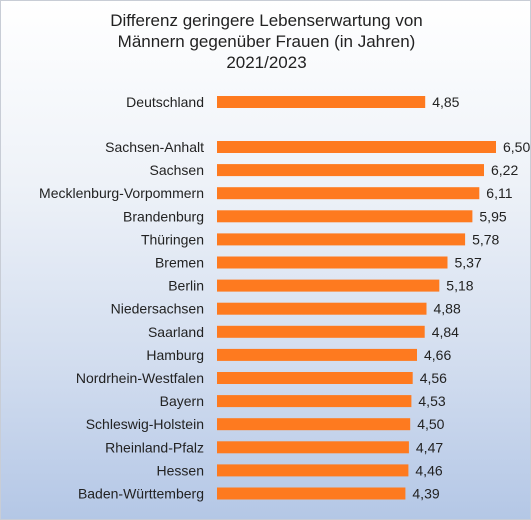 This screenshot has width=531, height=520. I want to click on chart-title-line-2: Männern gegenüber Frauen (in Jahren), so click(266, 41).